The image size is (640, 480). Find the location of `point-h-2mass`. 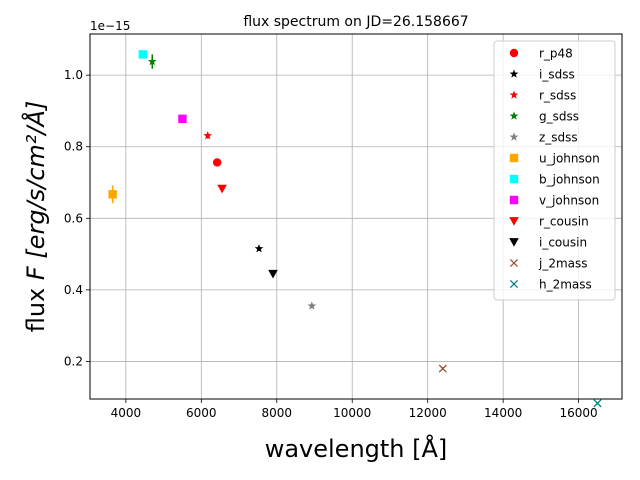

point-h-2mass is located at coordinates (597, 403).